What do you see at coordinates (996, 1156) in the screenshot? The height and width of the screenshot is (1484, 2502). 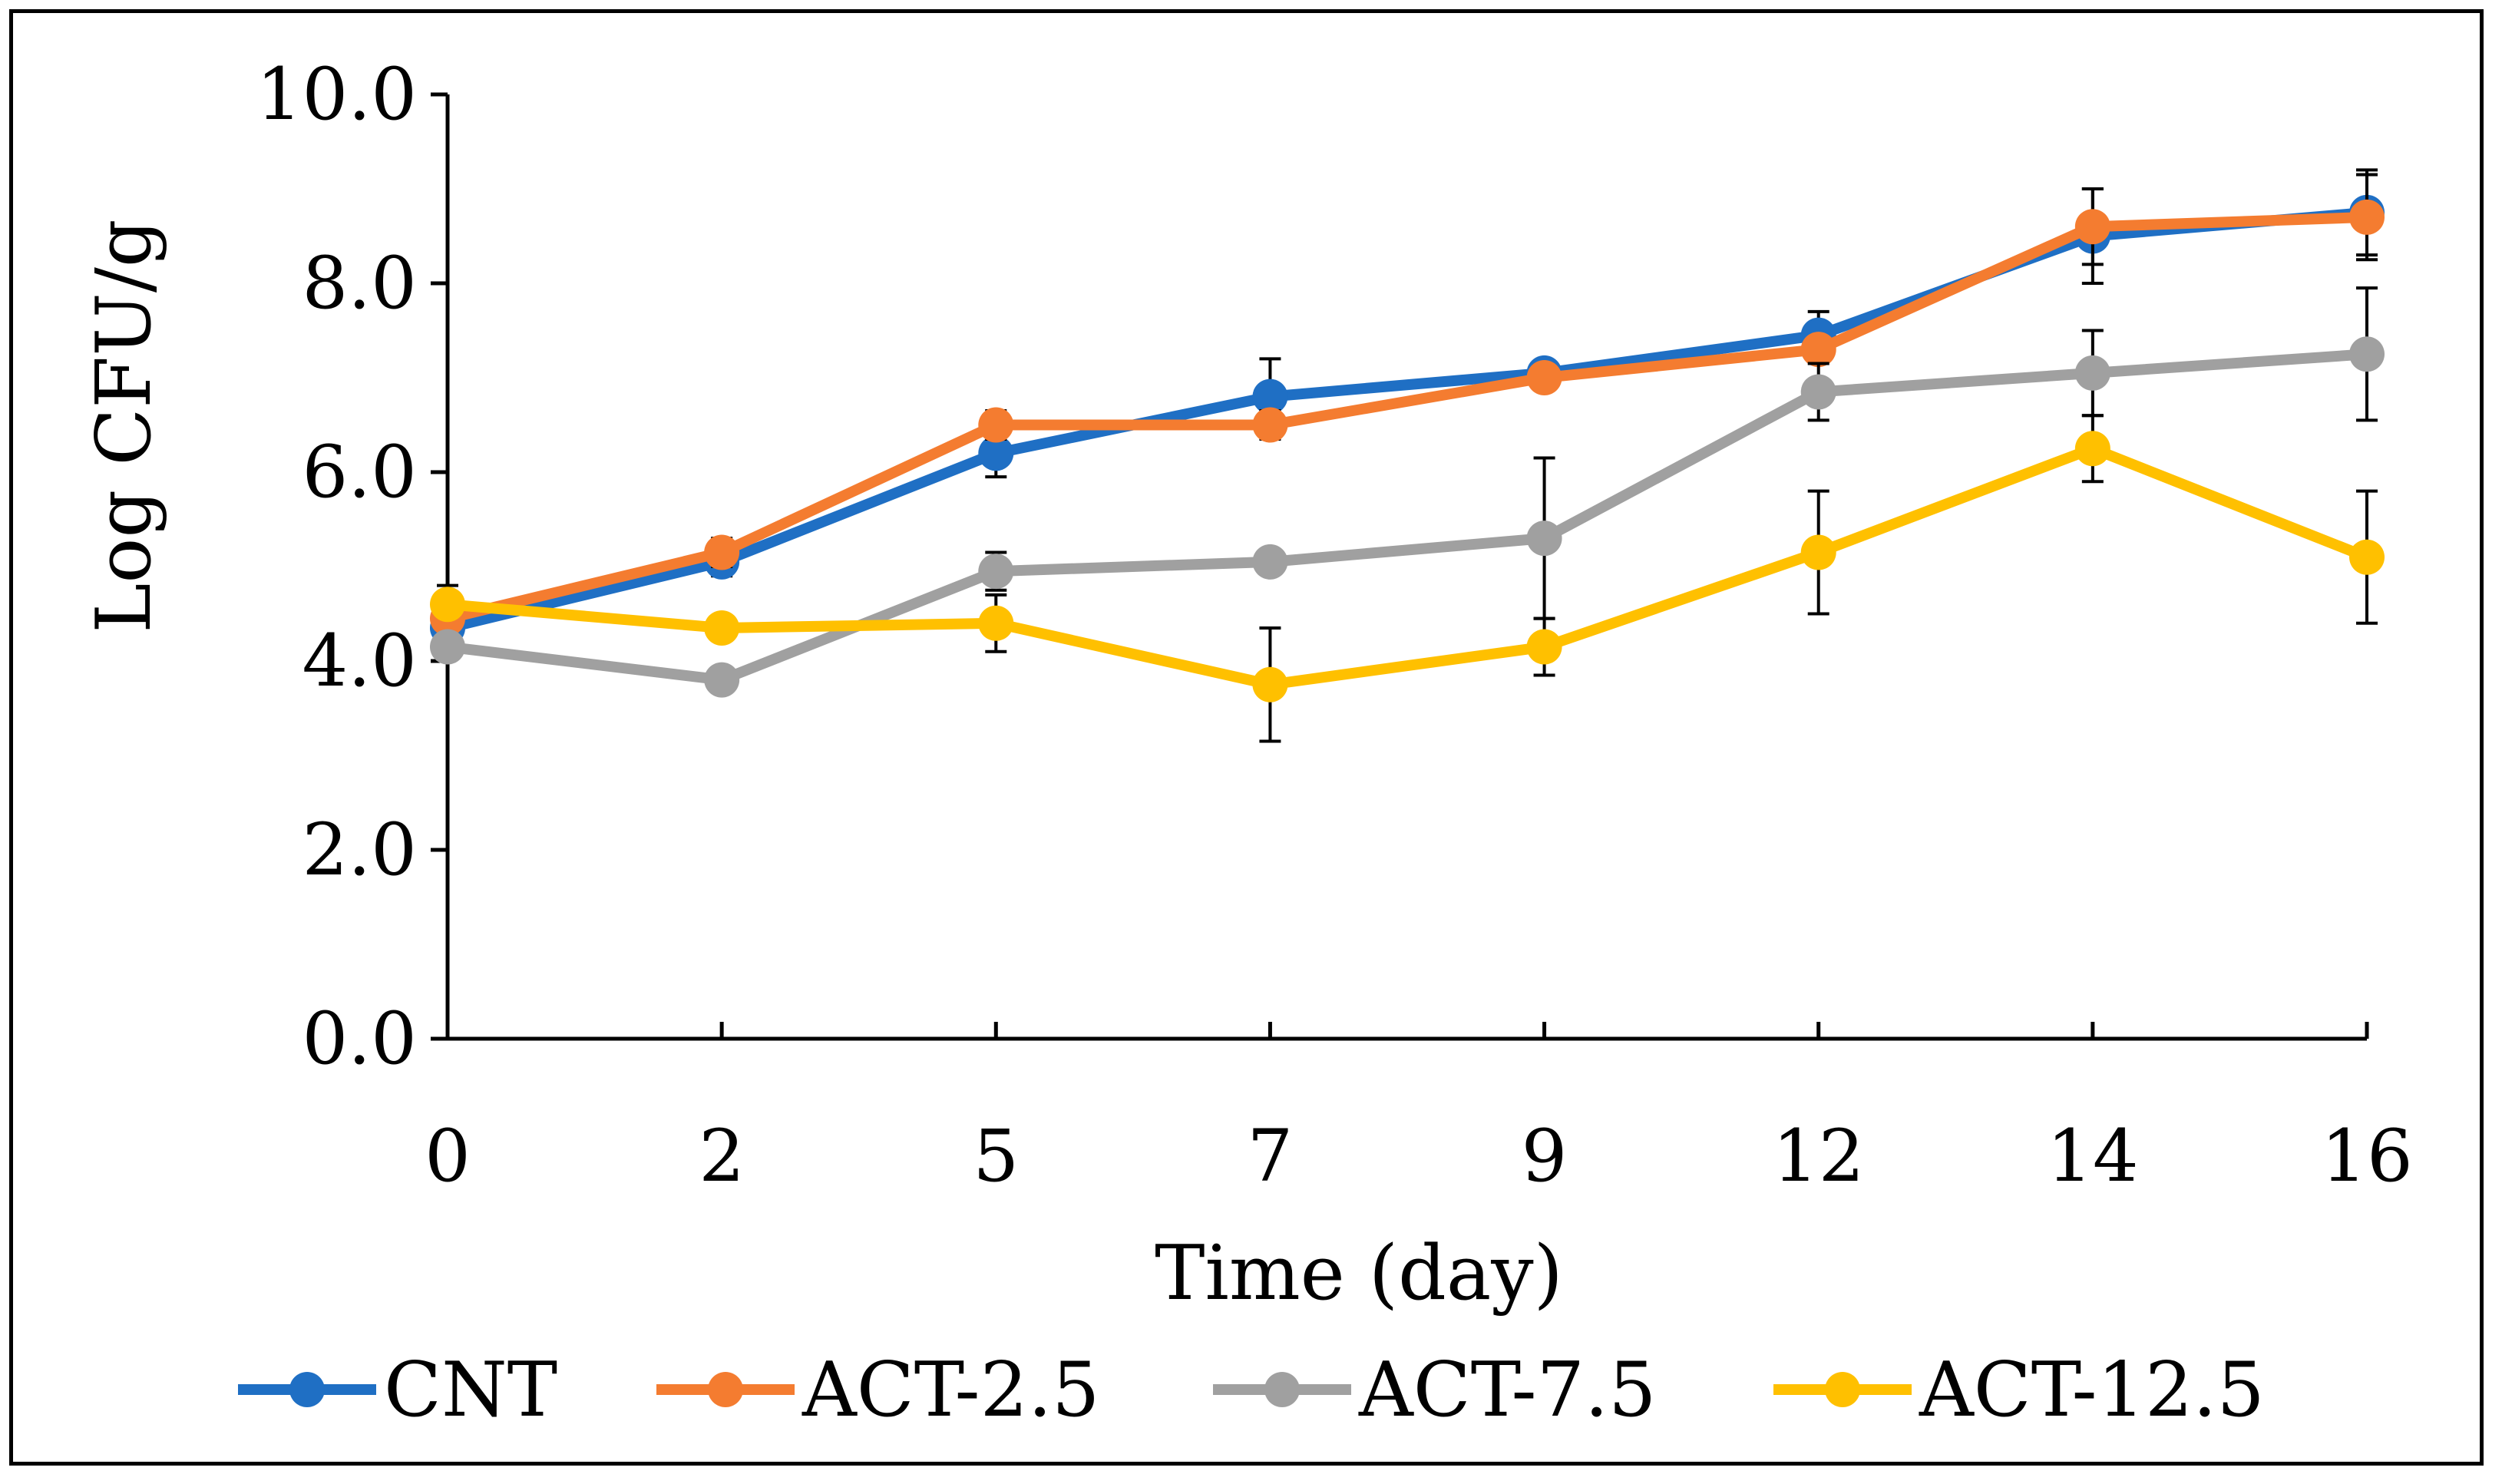 I see `x-tick-label: 5` at bounding box center [996, 1156].